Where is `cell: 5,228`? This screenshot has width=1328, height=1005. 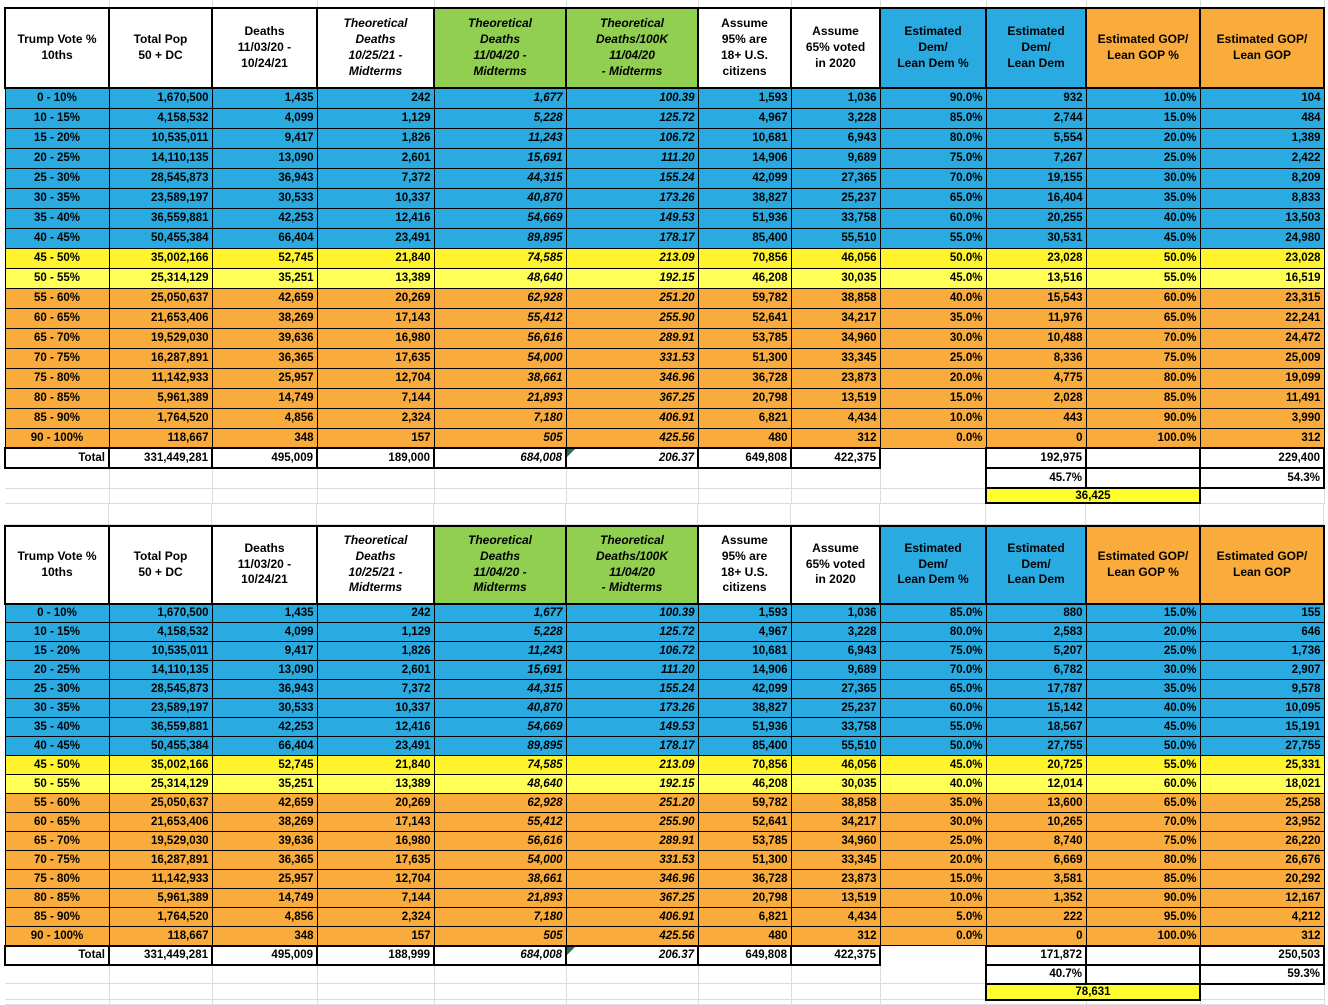 cell: 5,228 is located at coordinates (500, 118).